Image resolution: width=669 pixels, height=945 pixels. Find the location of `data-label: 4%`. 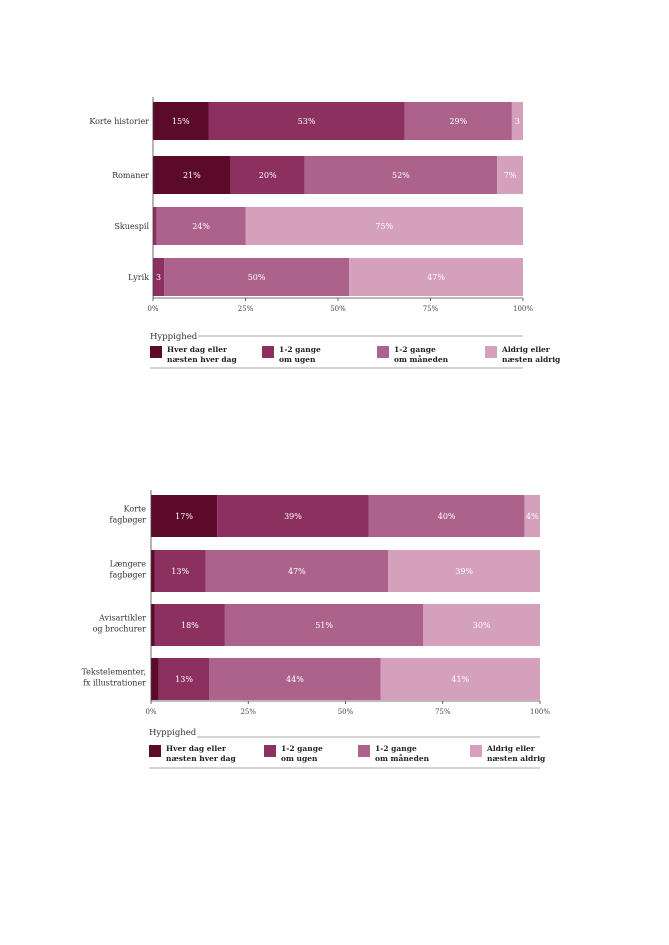

data-label: 4% is located at coordinates (532, 516).